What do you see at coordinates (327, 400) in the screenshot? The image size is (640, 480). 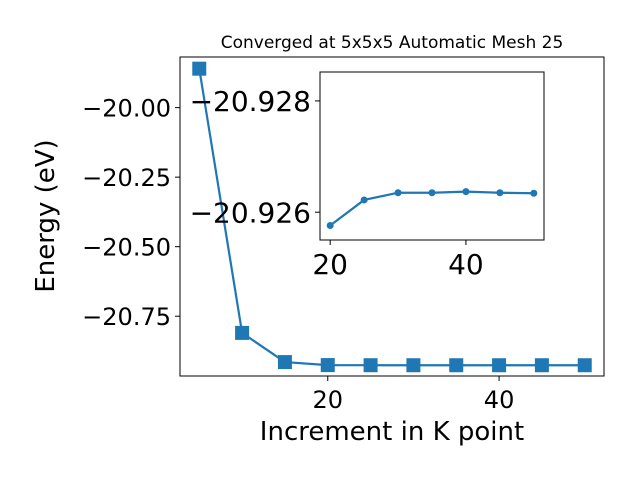 I see `main-x-tick-label: 20` at bounding box center [327, 400].